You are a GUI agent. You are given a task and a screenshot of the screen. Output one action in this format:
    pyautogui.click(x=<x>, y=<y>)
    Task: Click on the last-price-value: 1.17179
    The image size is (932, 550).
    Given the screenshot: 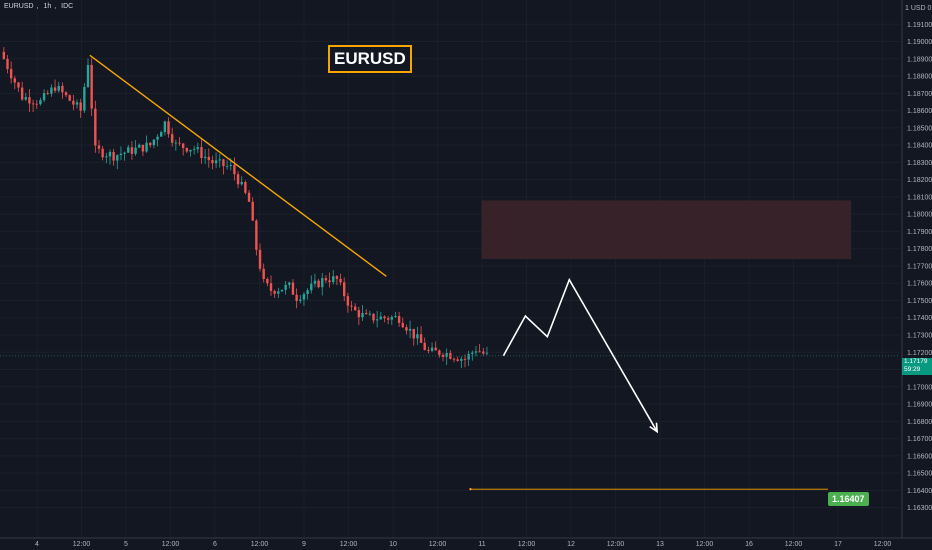 What is the action you would take?
    pyautogui.click(x=916, y=361)
    